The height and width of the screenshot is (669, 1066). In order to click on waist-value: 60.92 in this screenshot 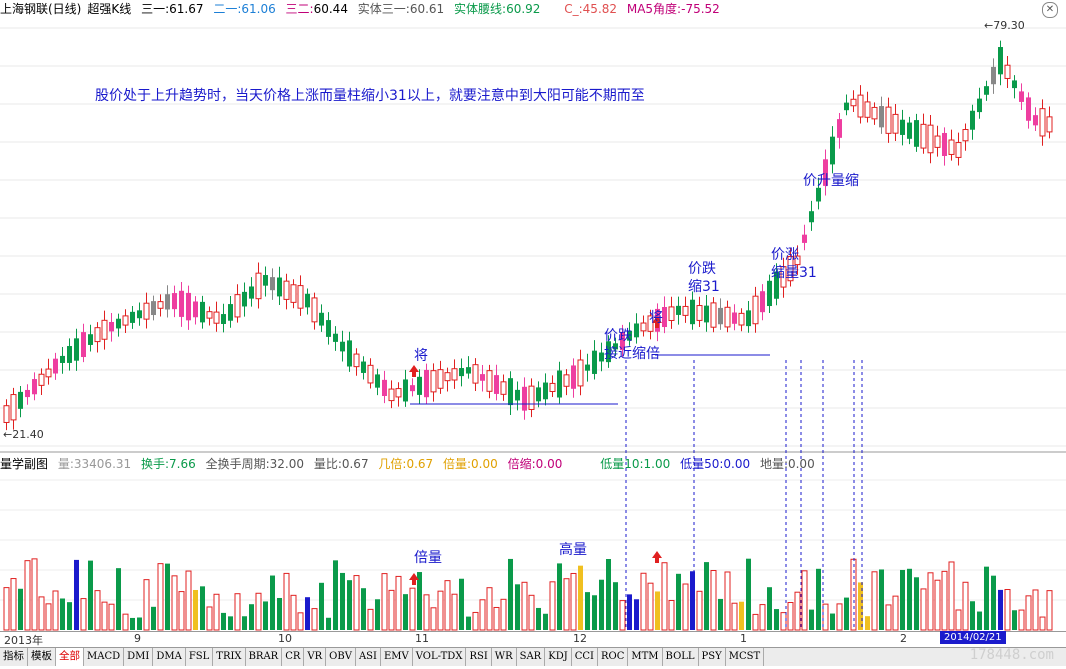, I will do `click(523, 9)`.